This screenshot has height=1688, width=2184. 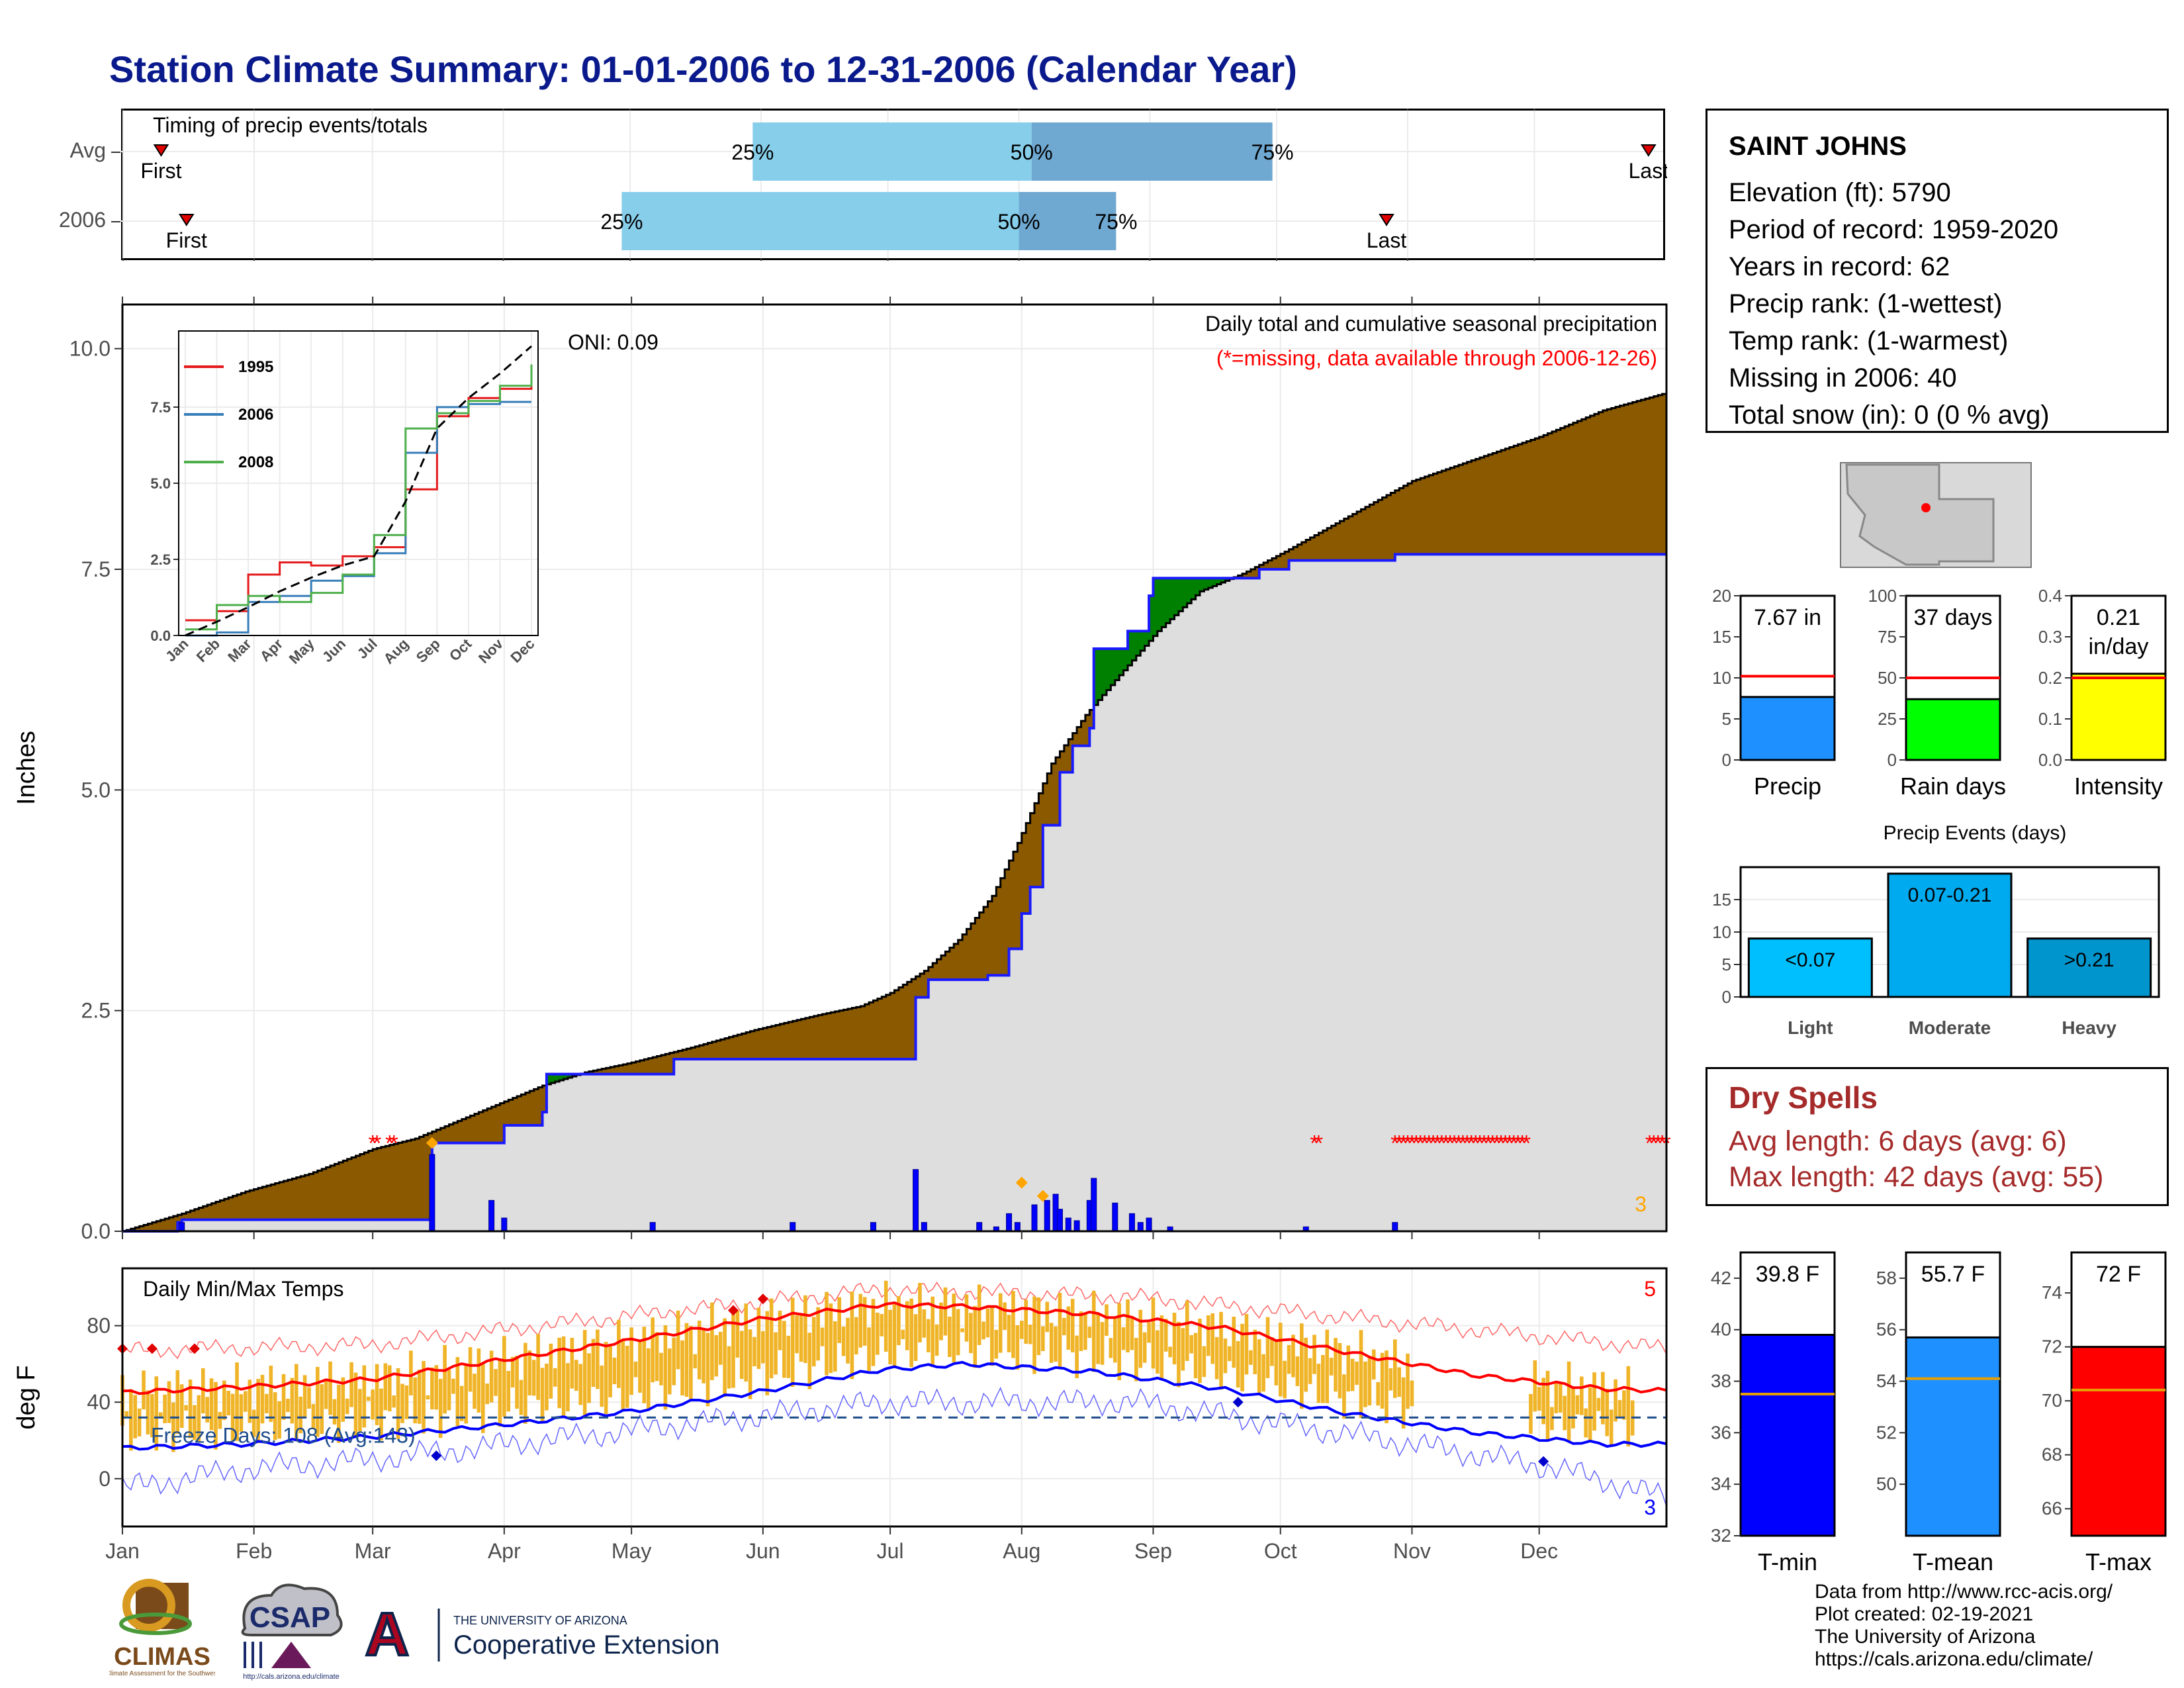 I want to click on ua-small-text: THE UNIVERSITY OF ARIZONA, so click(x=540, y=1620).